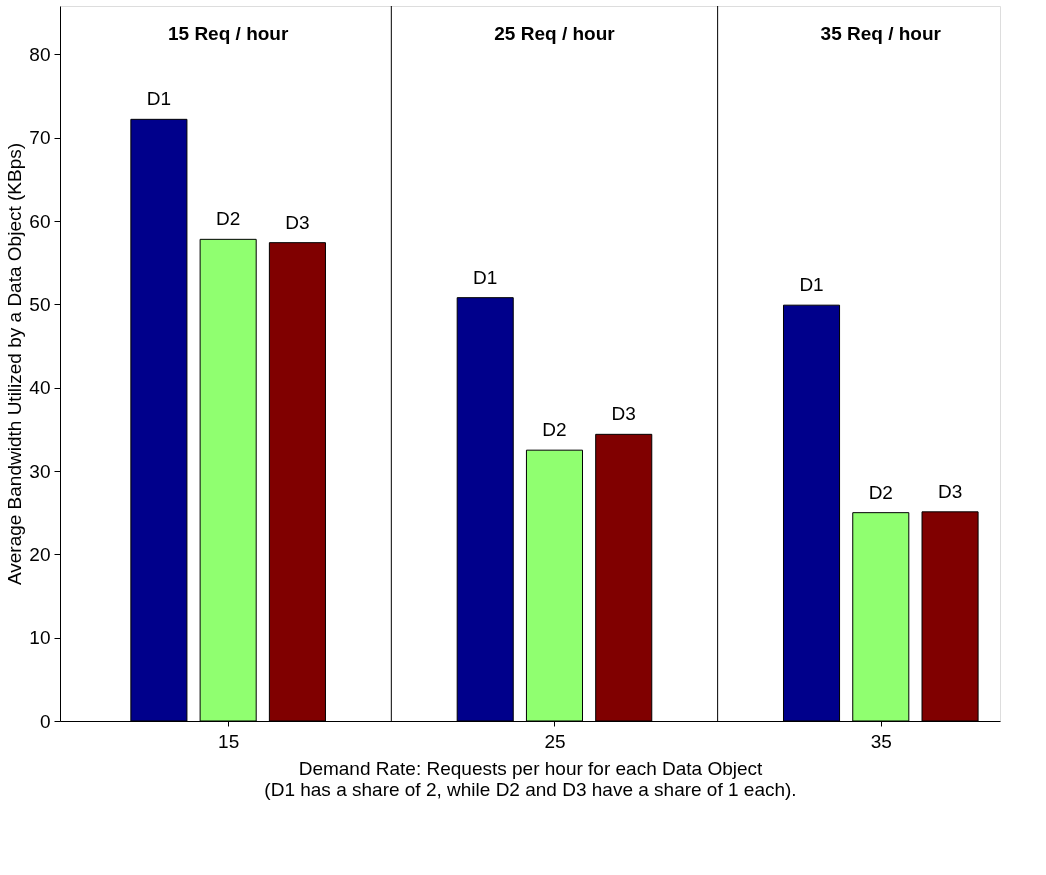 This screenshot has height=875, width=1046. Describe the element at coordinates (530, 778) in the screenshot. I see `x-axis-title: Demand Rate: Requests per hour for each Data Object (D1 has a share of 2, while D2 and D3 have a share of 1 each).` at that location.